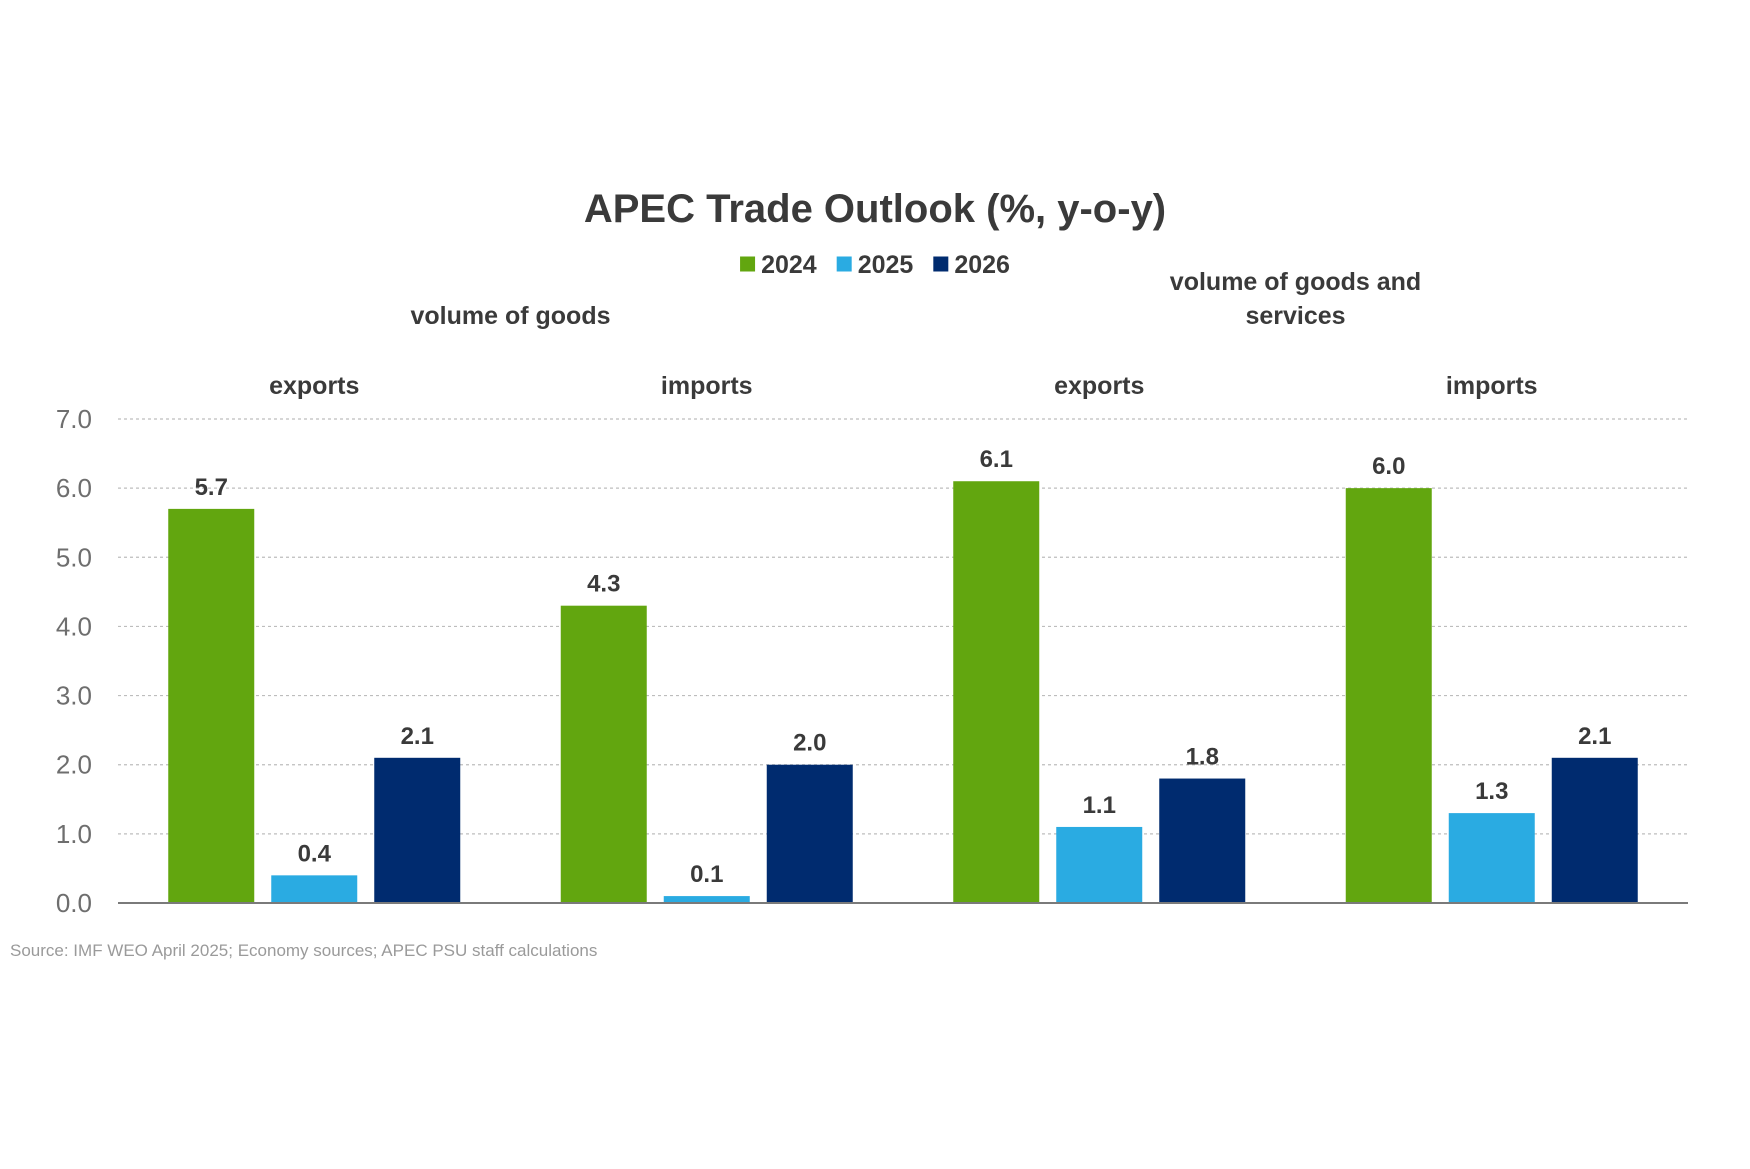 The height and width of the screenshot is (1169, 1750). Describe the element at coordinates (1388, 466) in the screenshot. I see `data-label: 6.0` at that location.